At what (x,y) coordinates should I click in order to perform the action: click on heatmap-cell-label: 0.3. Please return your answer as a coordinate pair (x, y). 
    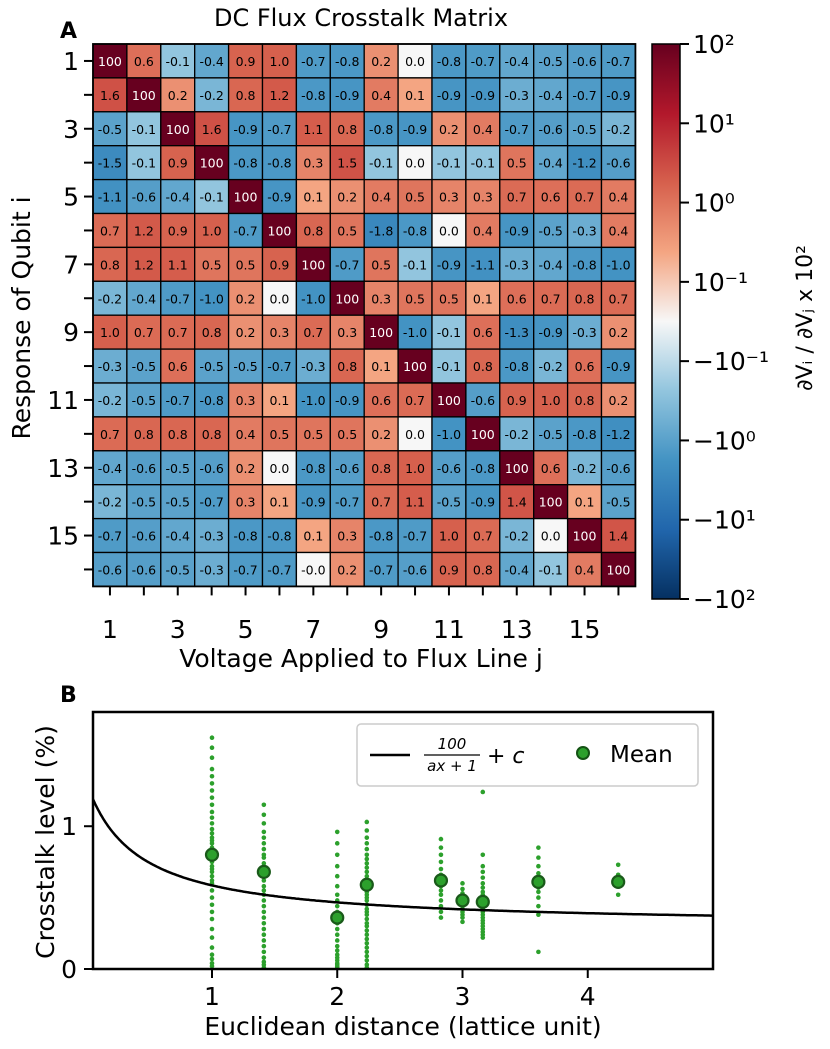
    Looking at the image, I should click on (381, 298).